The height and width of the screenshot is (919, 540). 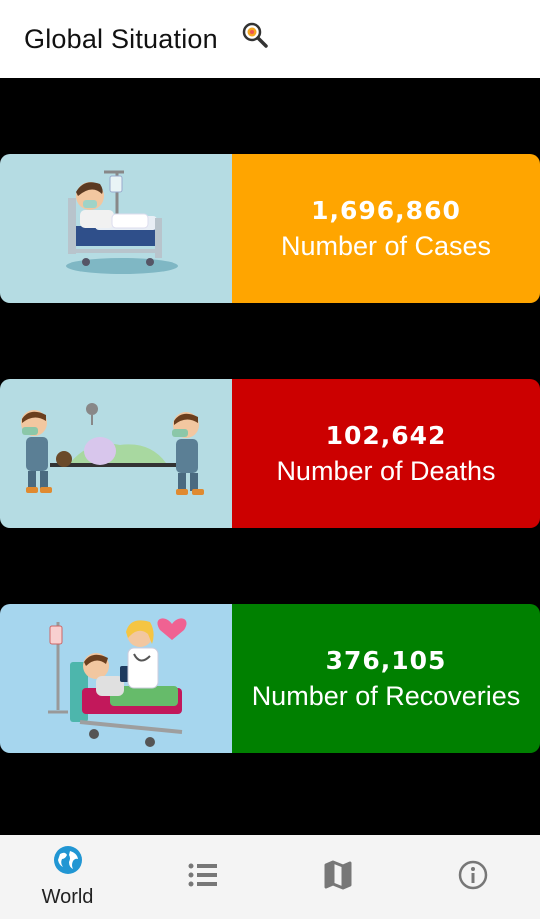 I want to click on patient-in-bed-illustration, so click(x=116, y=228).